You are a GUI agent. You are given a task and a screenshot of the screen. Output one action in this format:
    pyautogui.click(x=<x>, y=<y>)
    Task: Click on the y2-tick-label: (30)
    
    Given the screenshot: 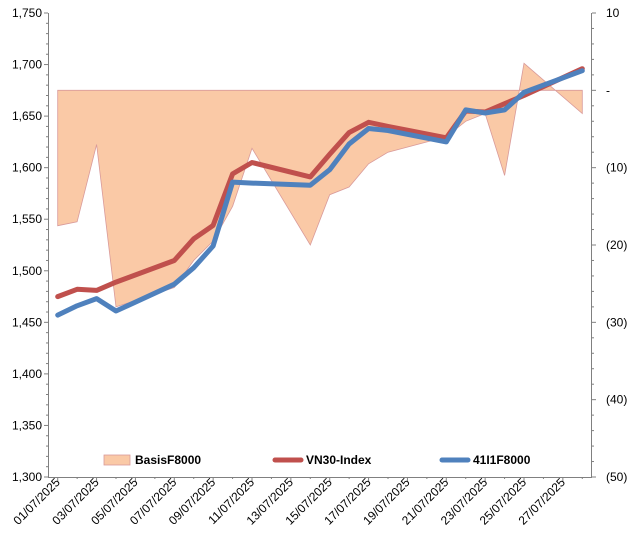 What is the action you would take?
    pyautogui.click(x=616, y=322)
    